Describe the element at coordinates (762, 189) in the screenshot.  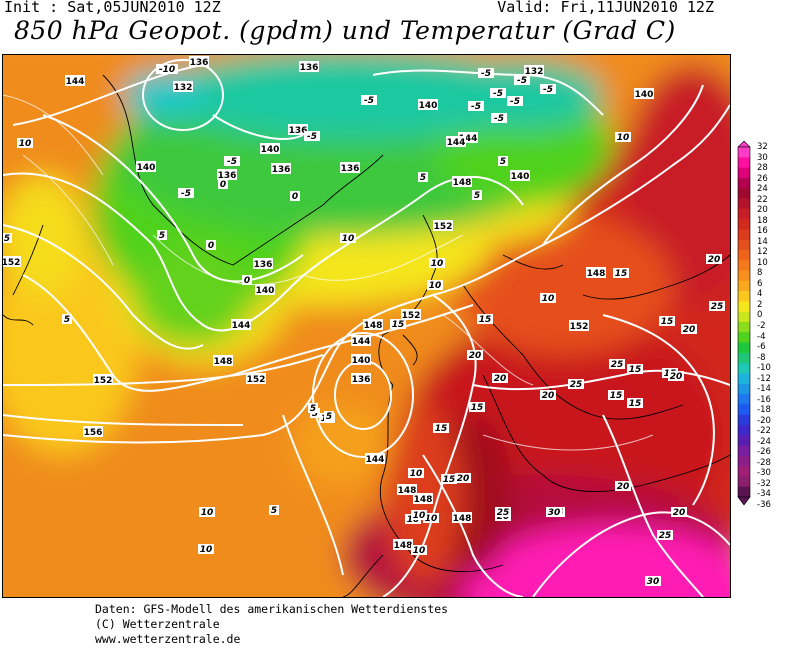
I see `colorbar-tick-label: 24` at that location.